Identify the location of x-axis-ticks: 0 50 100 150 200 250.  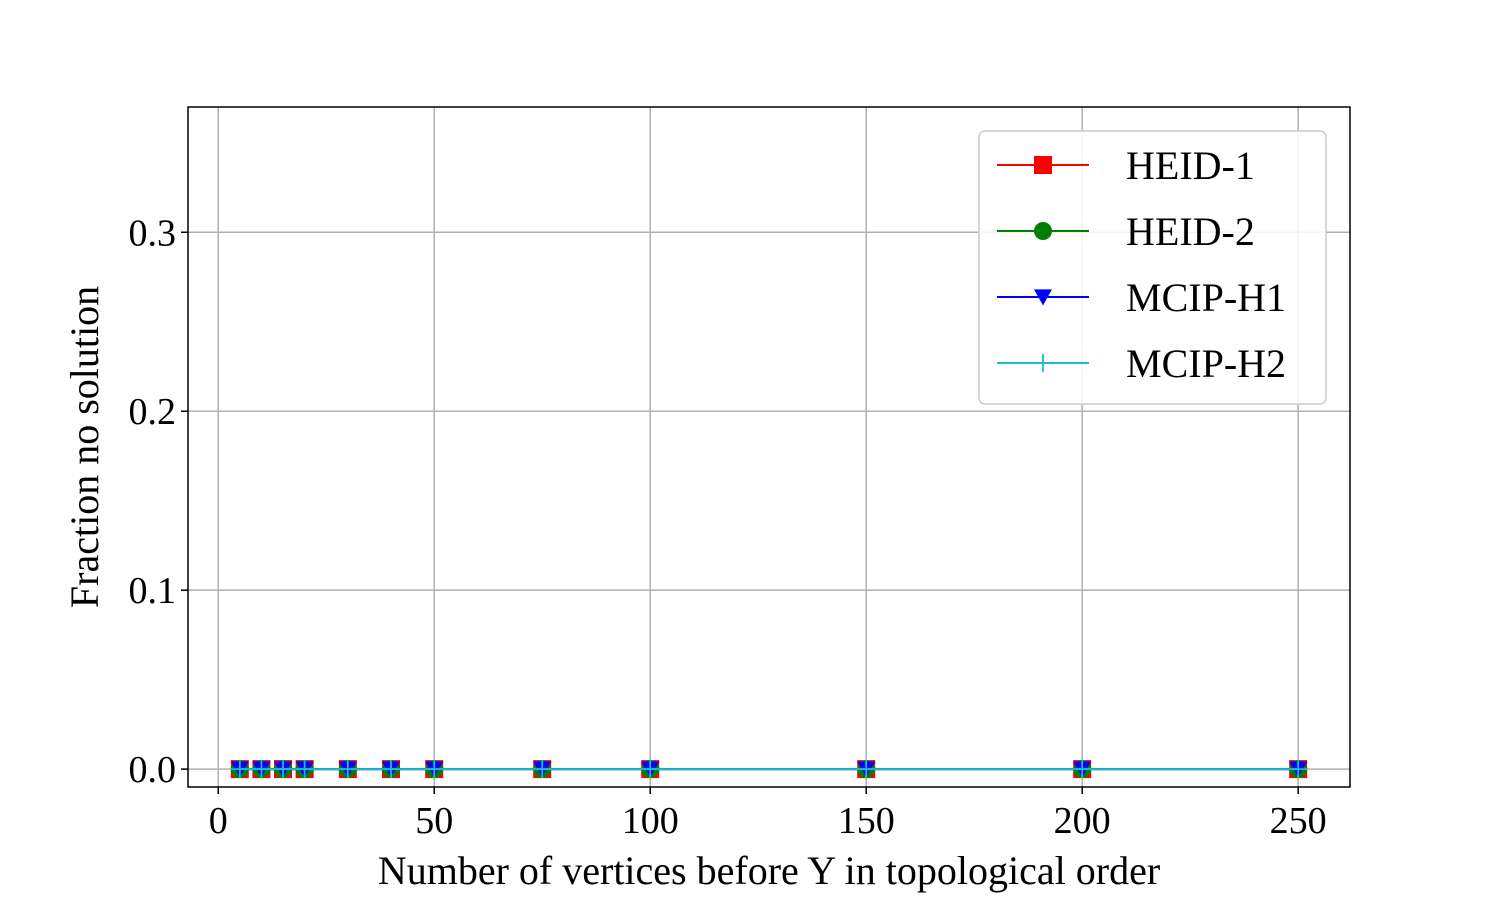
(768, 814).